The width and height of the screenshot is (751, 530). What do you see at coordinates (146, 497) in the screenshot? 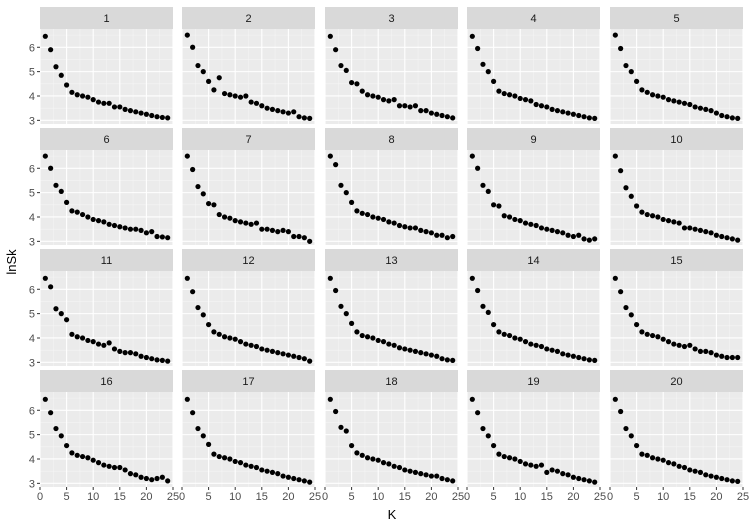
I see `x-tick-label: 20` at bounding box center [146, 497].